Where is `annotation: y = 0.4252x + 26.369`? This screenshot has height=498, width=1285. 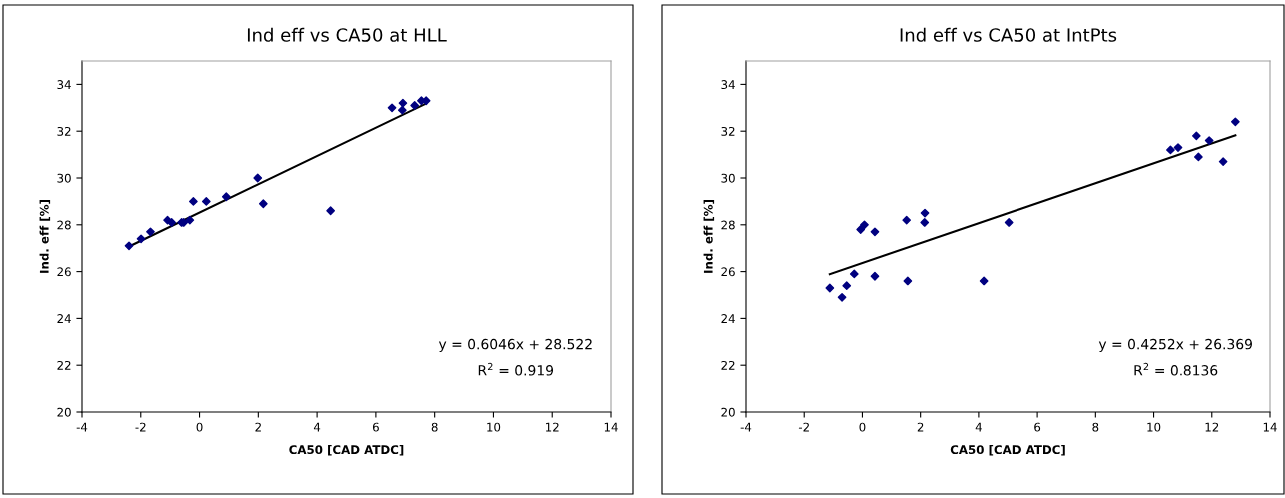 annotation: y = 0.4252x + 26.369 is located at coordinates (1175, 345).